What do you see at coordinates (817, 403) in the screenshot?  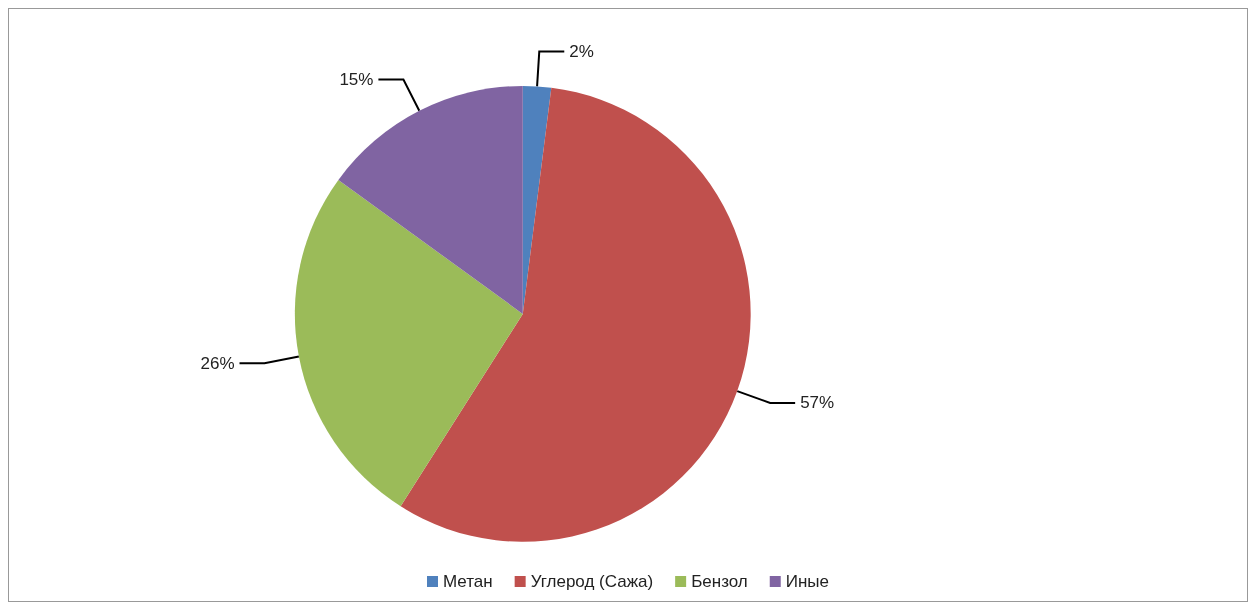 I see `data-label: 57%` at bounding box center [817, 403].